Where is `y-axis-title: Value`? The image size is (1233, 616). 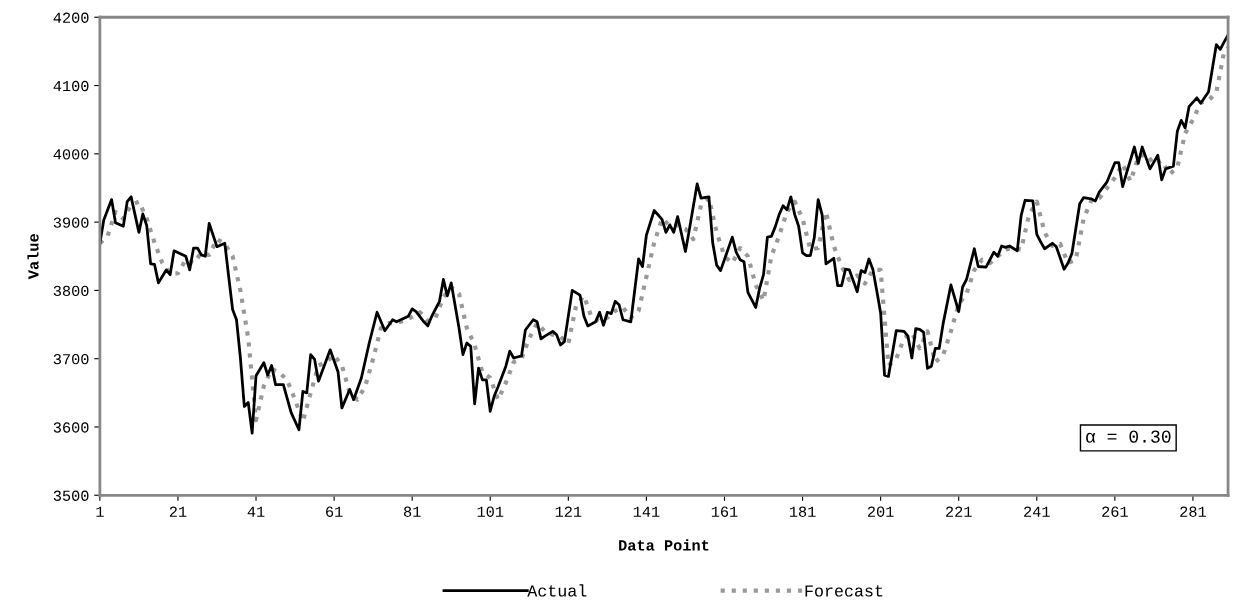
y-axis-title: Value is located at coordinates (33, 257).